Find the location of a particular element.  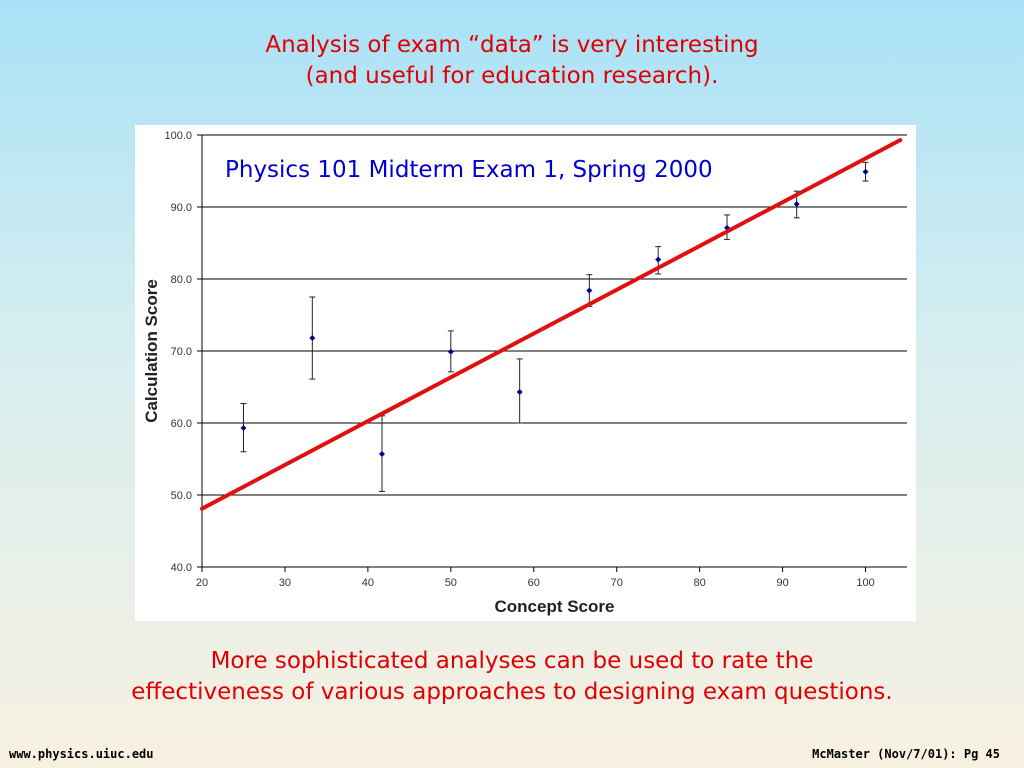

x-tick-label: 100 is located at coordinates (865, 583).